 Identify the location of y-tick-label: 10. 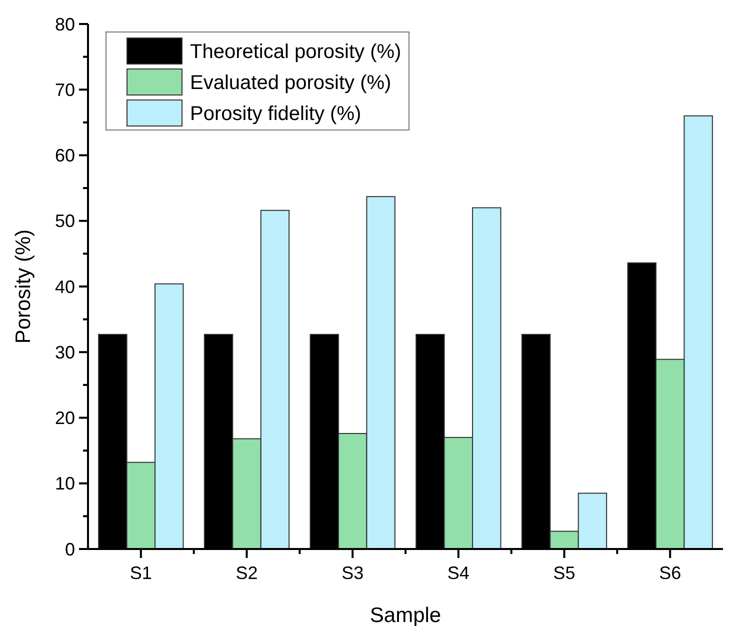
(64, 484).